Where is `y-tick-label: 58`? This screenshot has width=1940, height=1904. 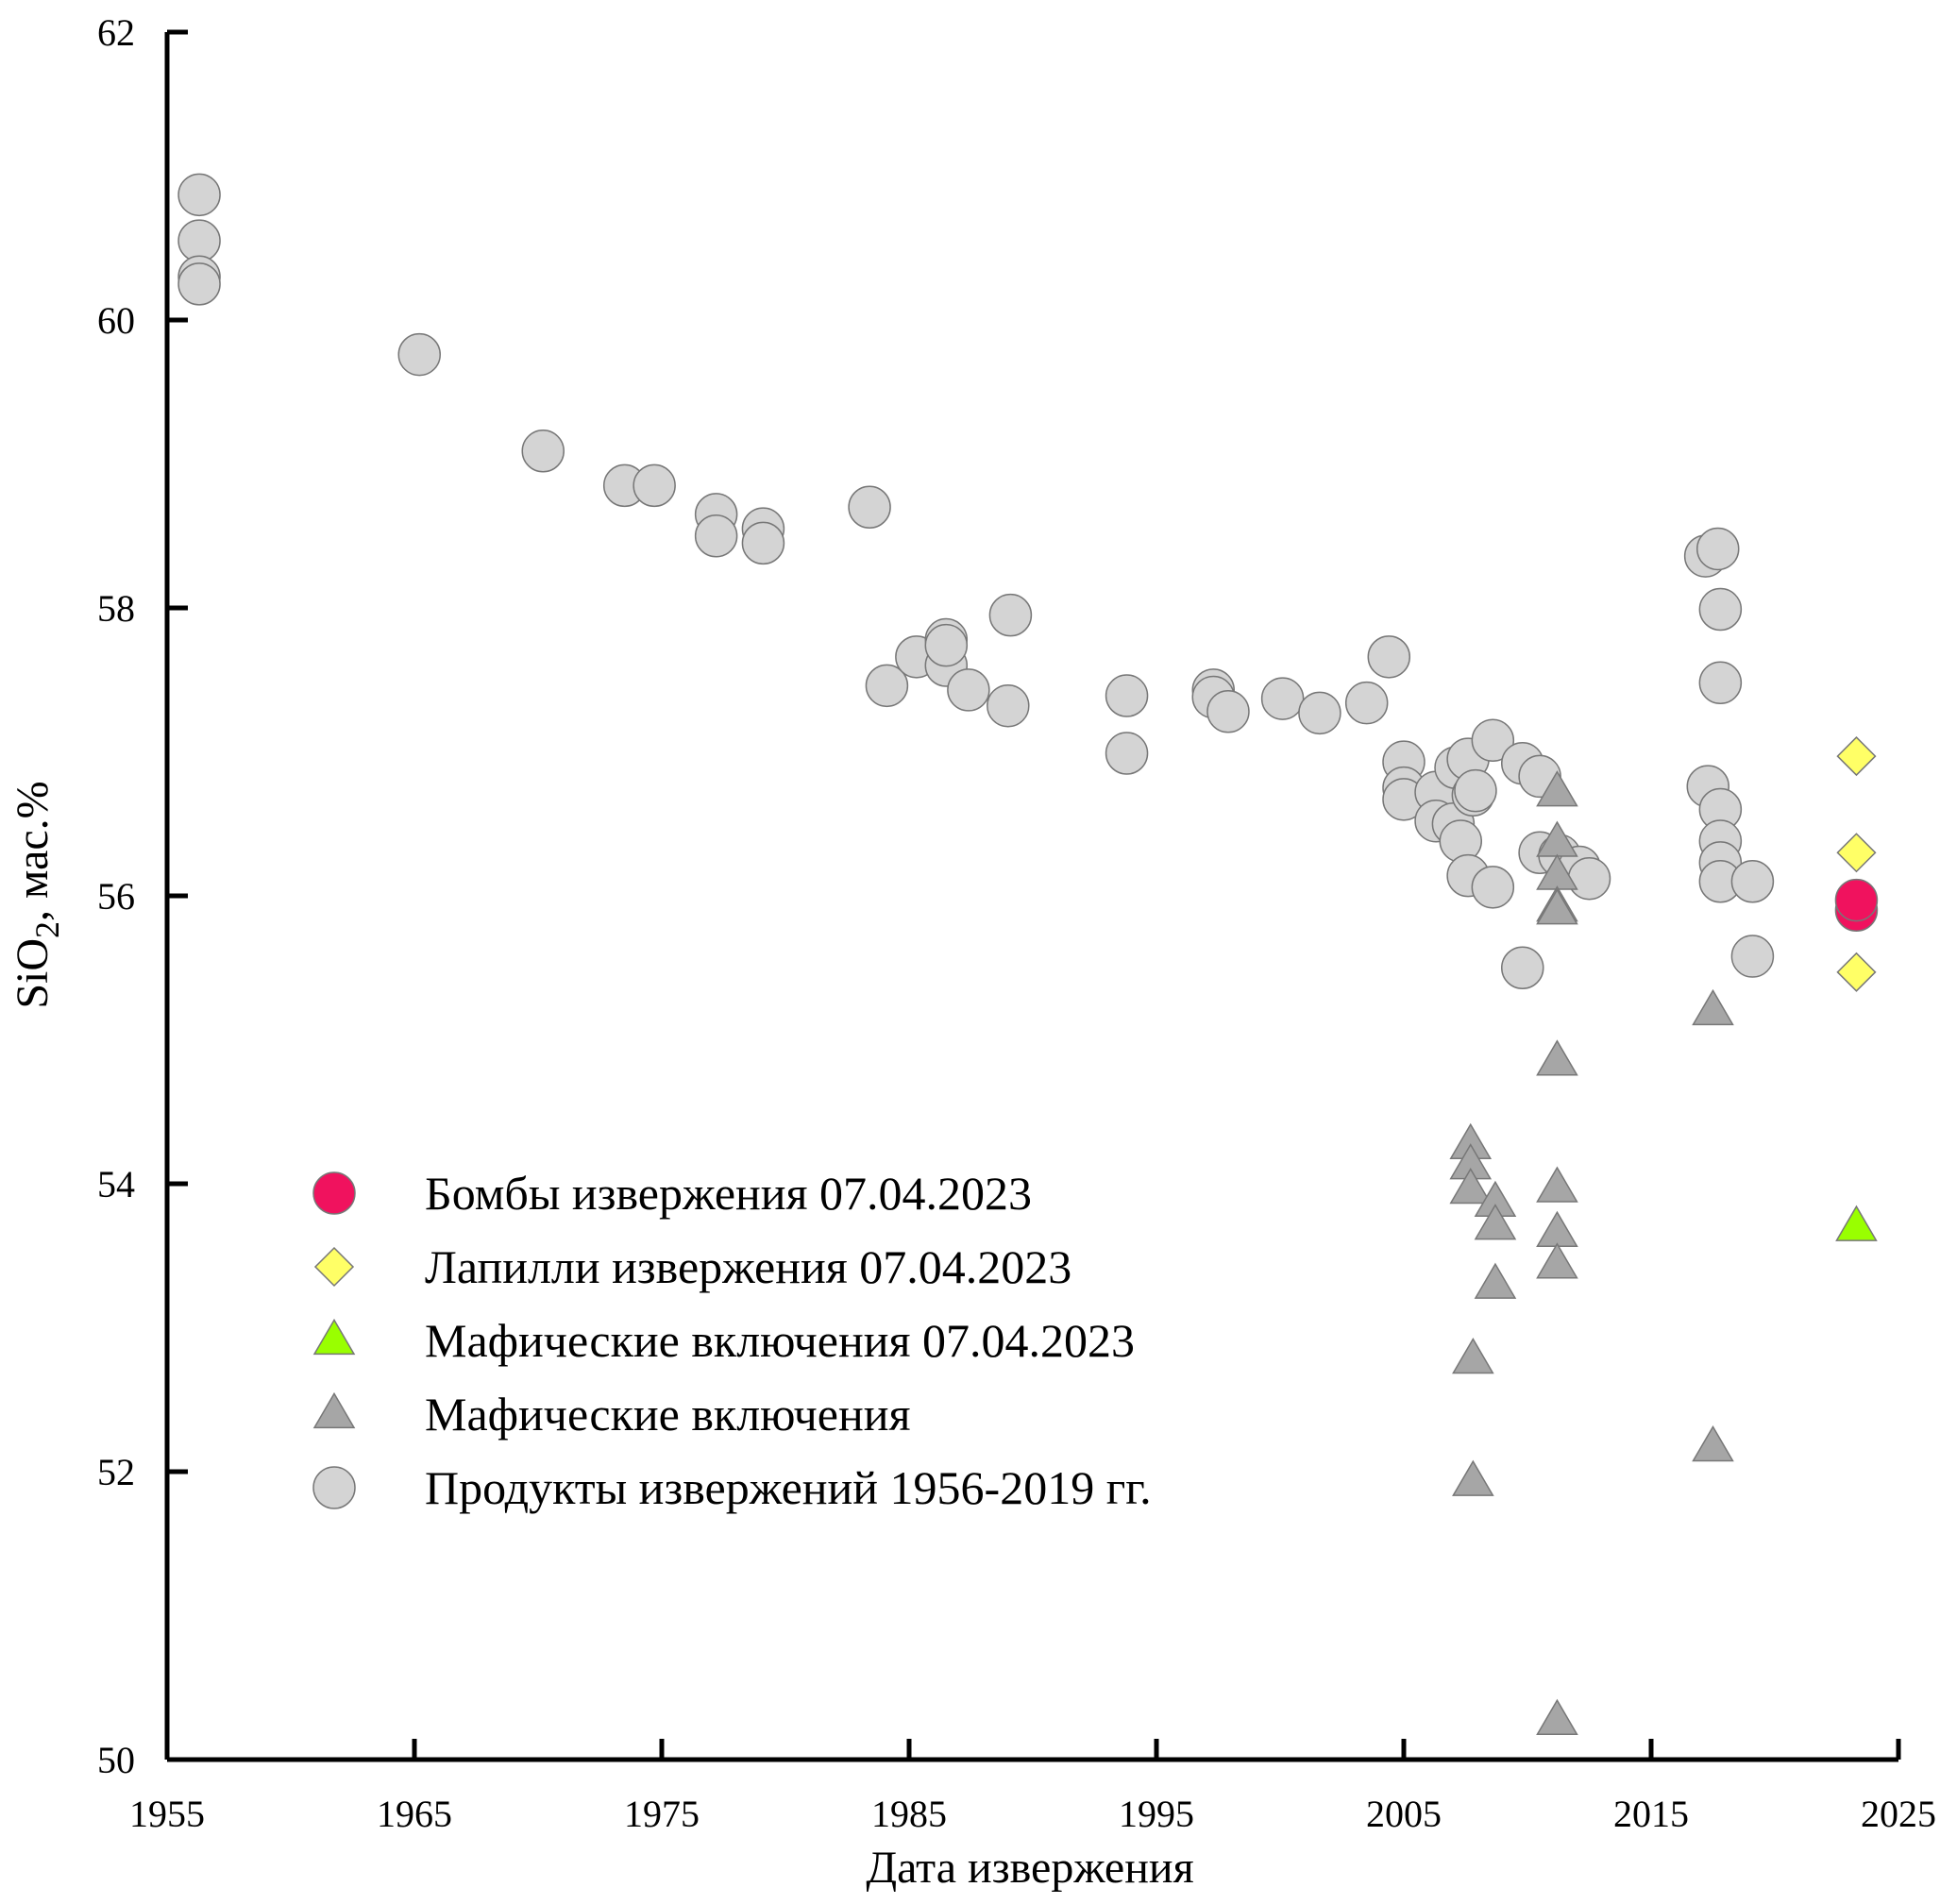 y-tick-label: 58 is located at coordinates (116, 608).